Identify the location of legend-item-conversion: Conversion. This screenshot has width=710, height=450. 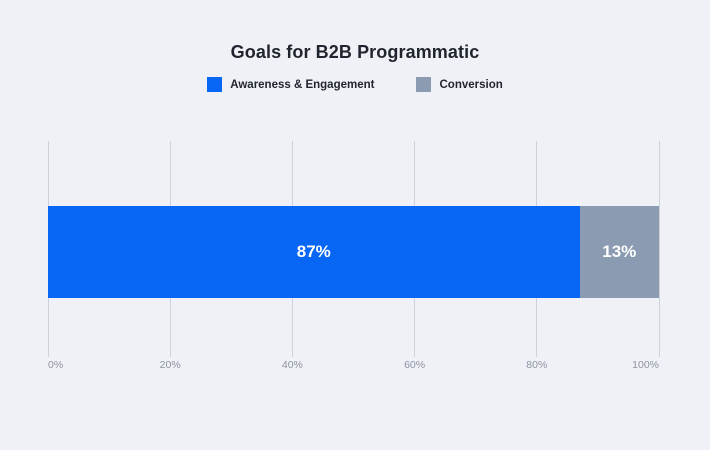
(459, 84).